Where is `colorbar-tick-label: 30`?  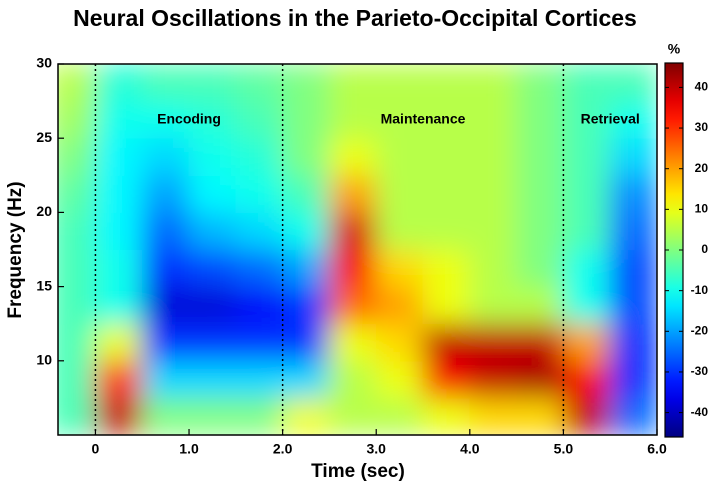 colorbar-tick-label: 30 is located at coordinates (702, 127).